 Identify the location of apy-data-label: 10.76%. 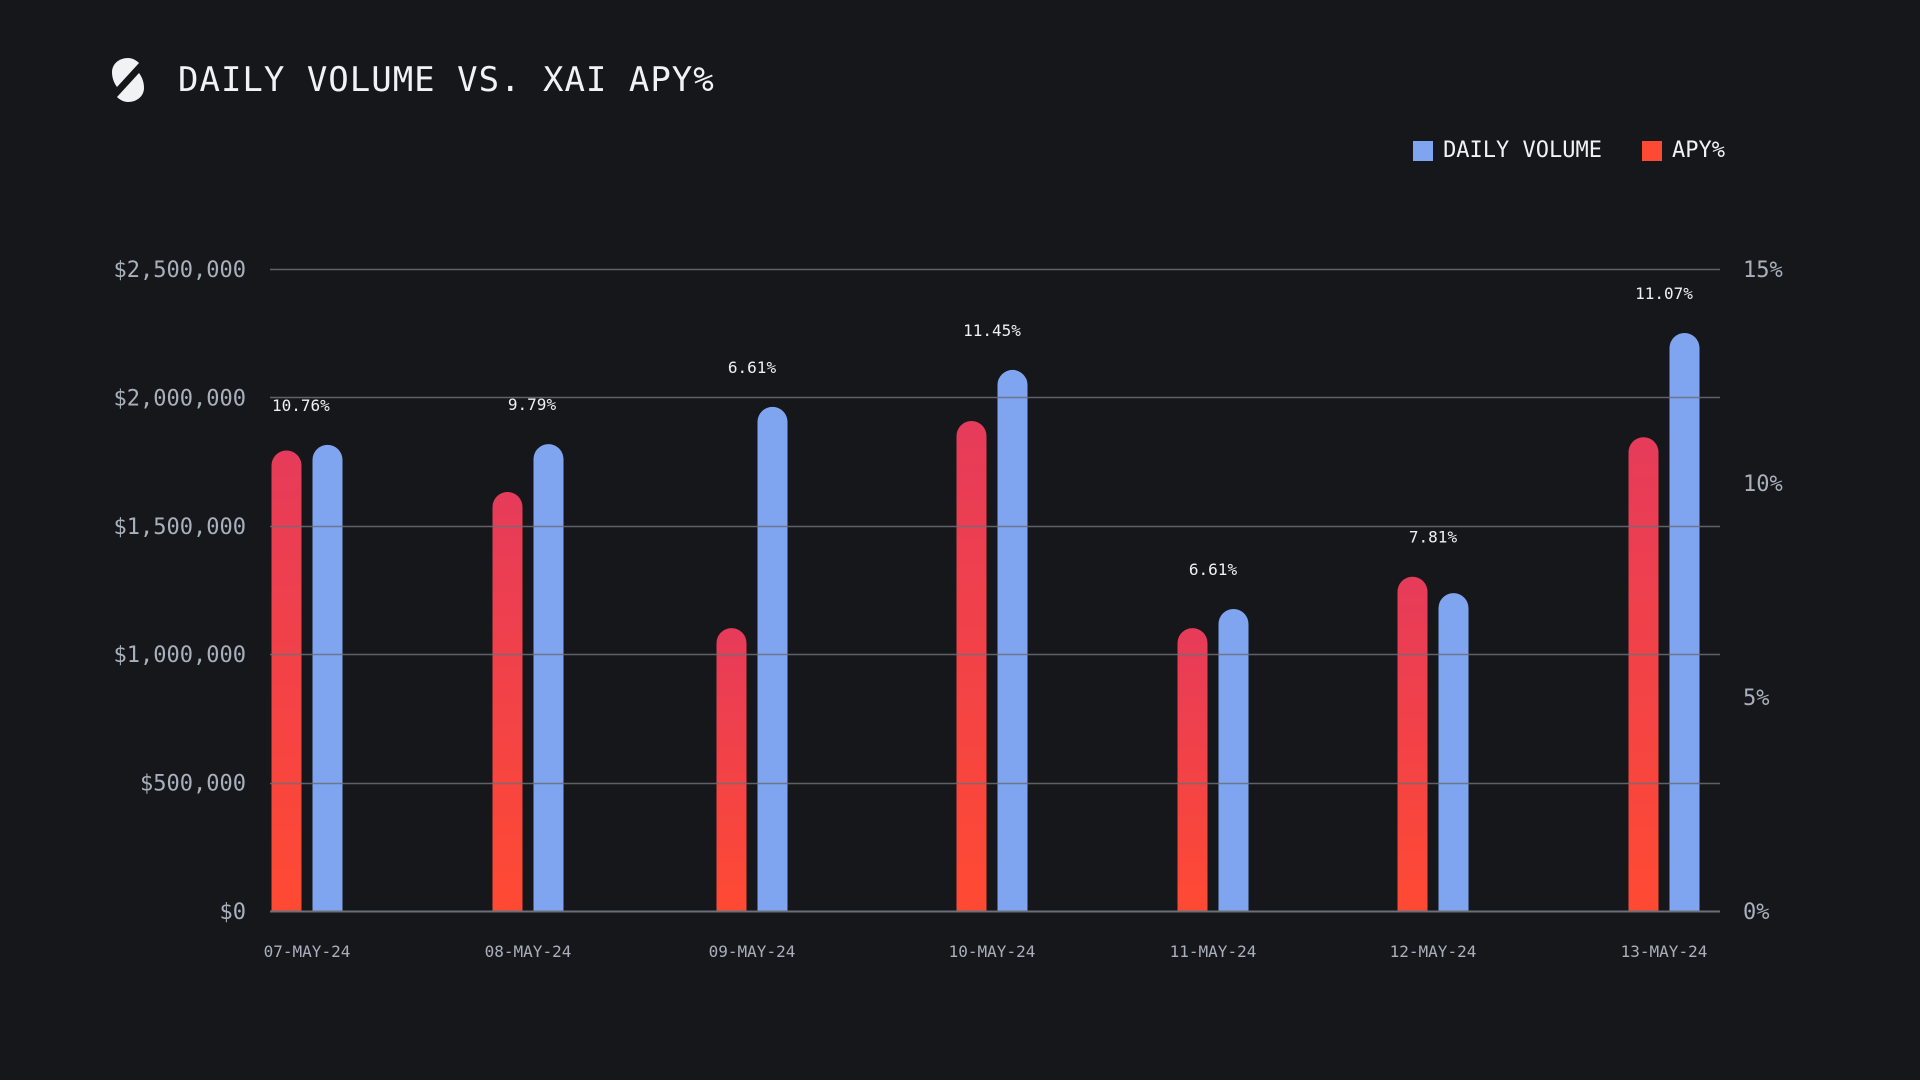
(301, 405).